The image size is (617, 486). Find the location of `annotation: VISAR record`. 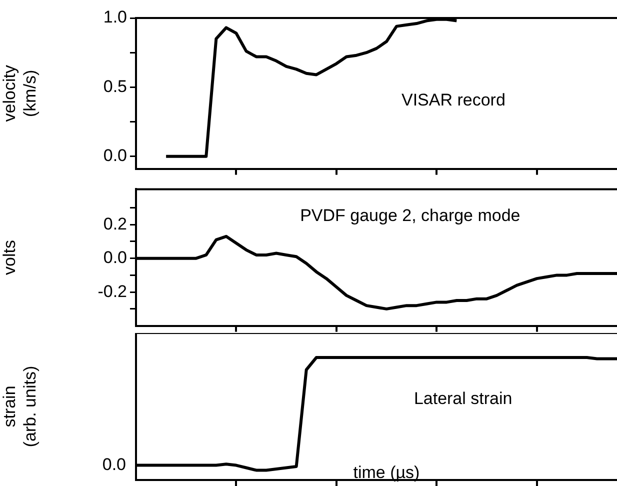

annotation: VISAR record is located at coordinates (453, 100).